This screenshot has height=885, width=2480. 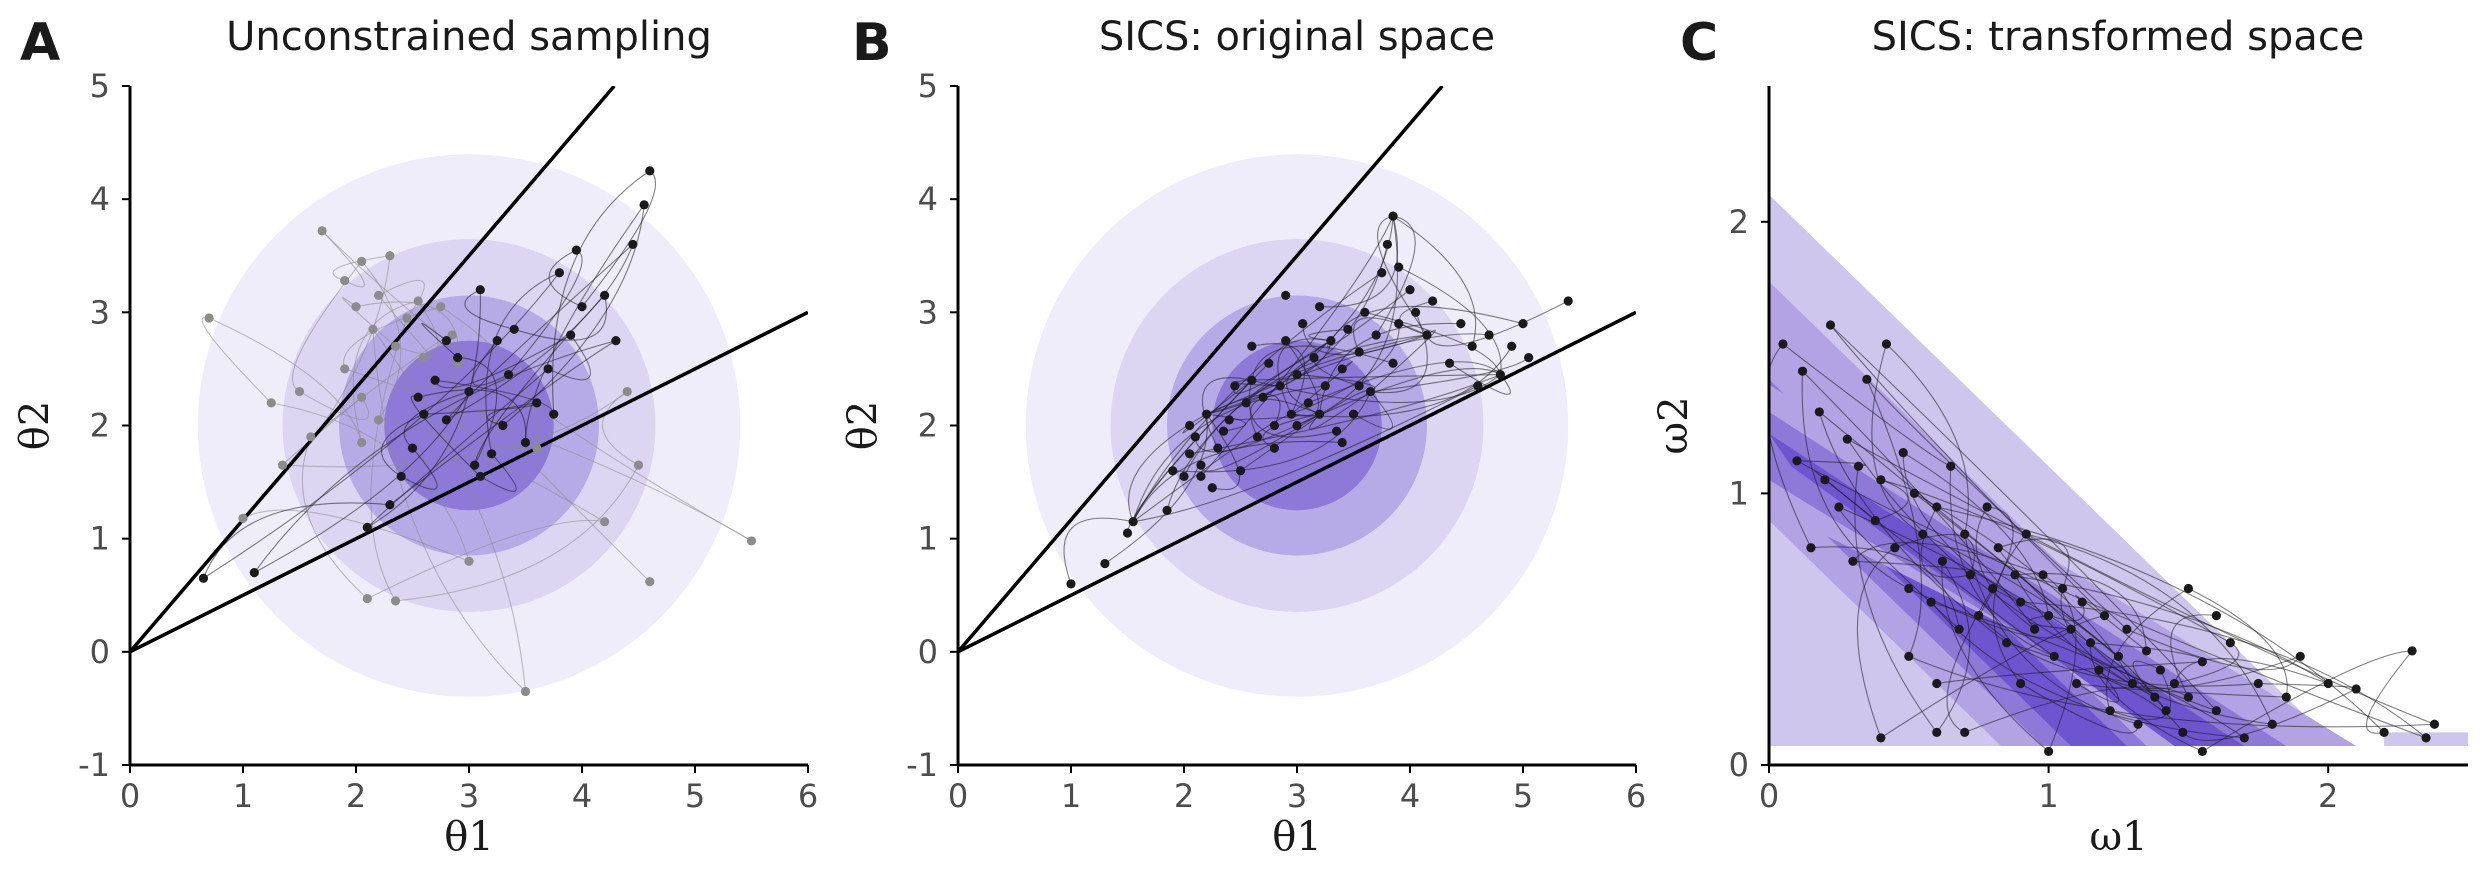 I want to click on density-ring, so click(x=469, y=425).